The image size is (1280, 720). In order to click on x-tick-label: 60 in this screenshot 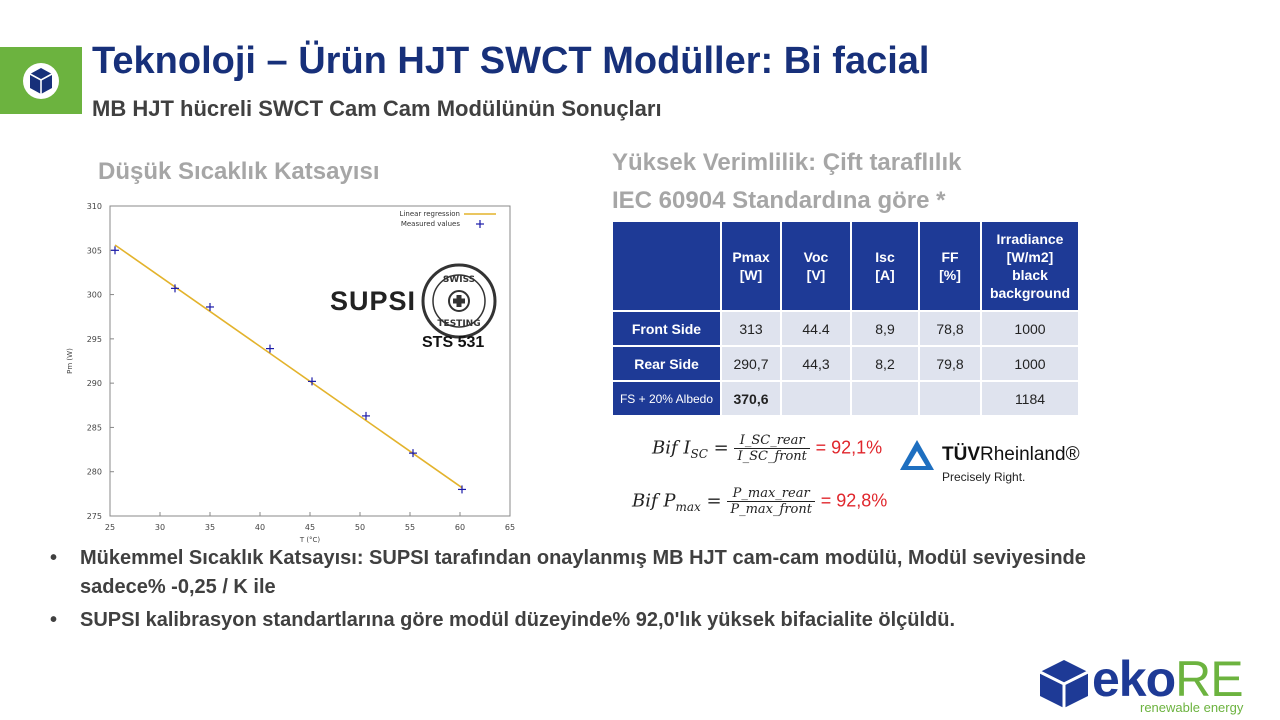, I will do `click(460, 527)`.